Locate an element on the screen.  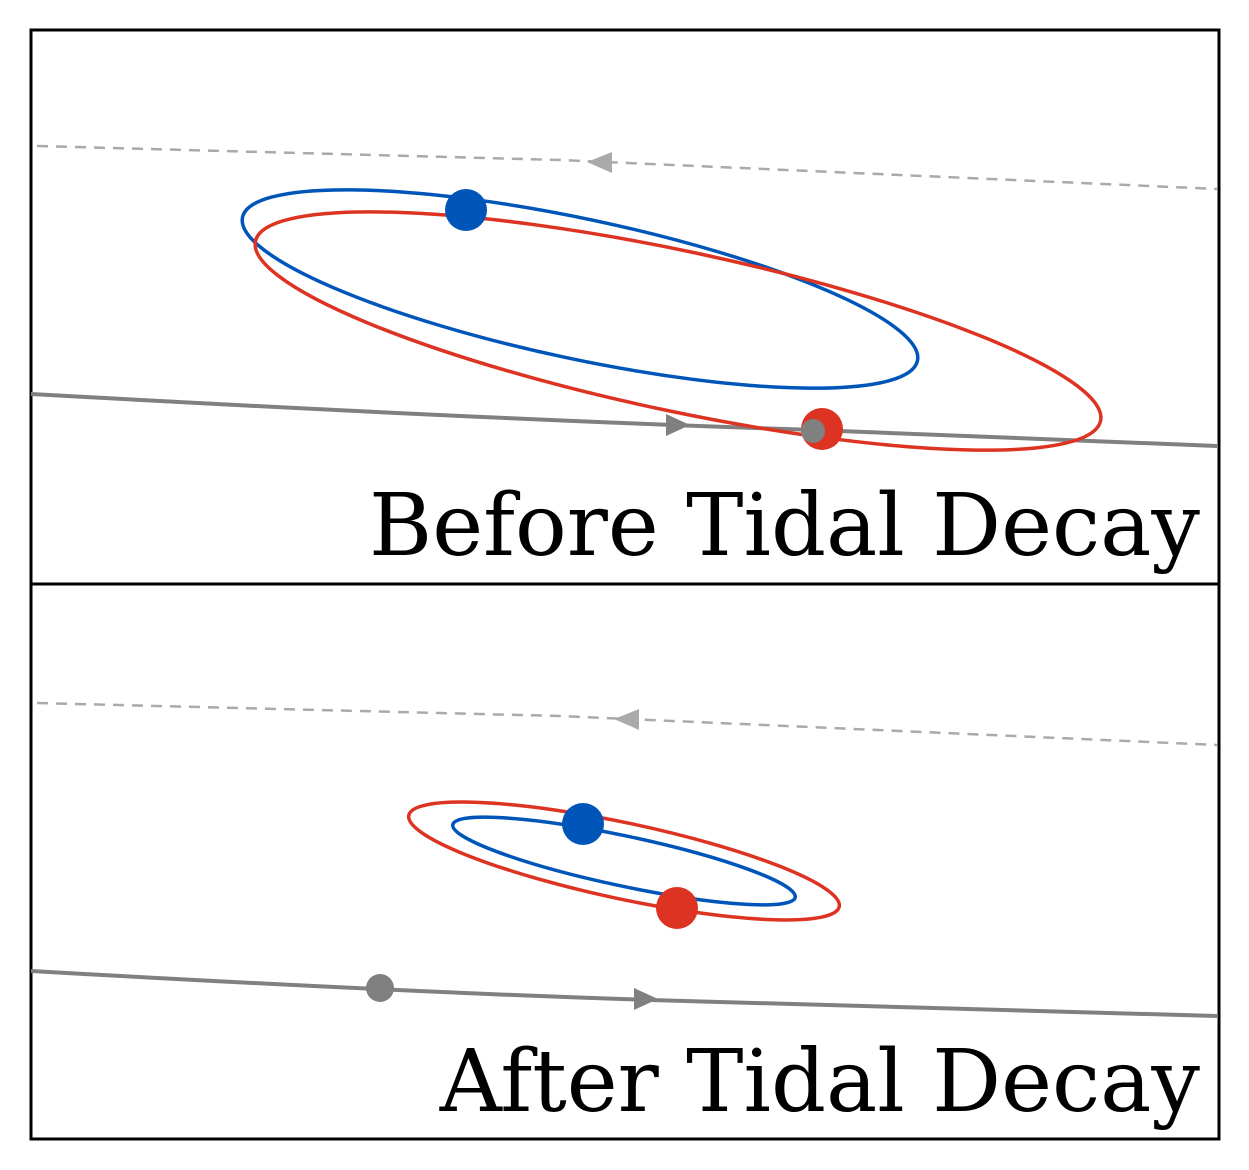
blue-body-before is located at coordinates (466, 210).